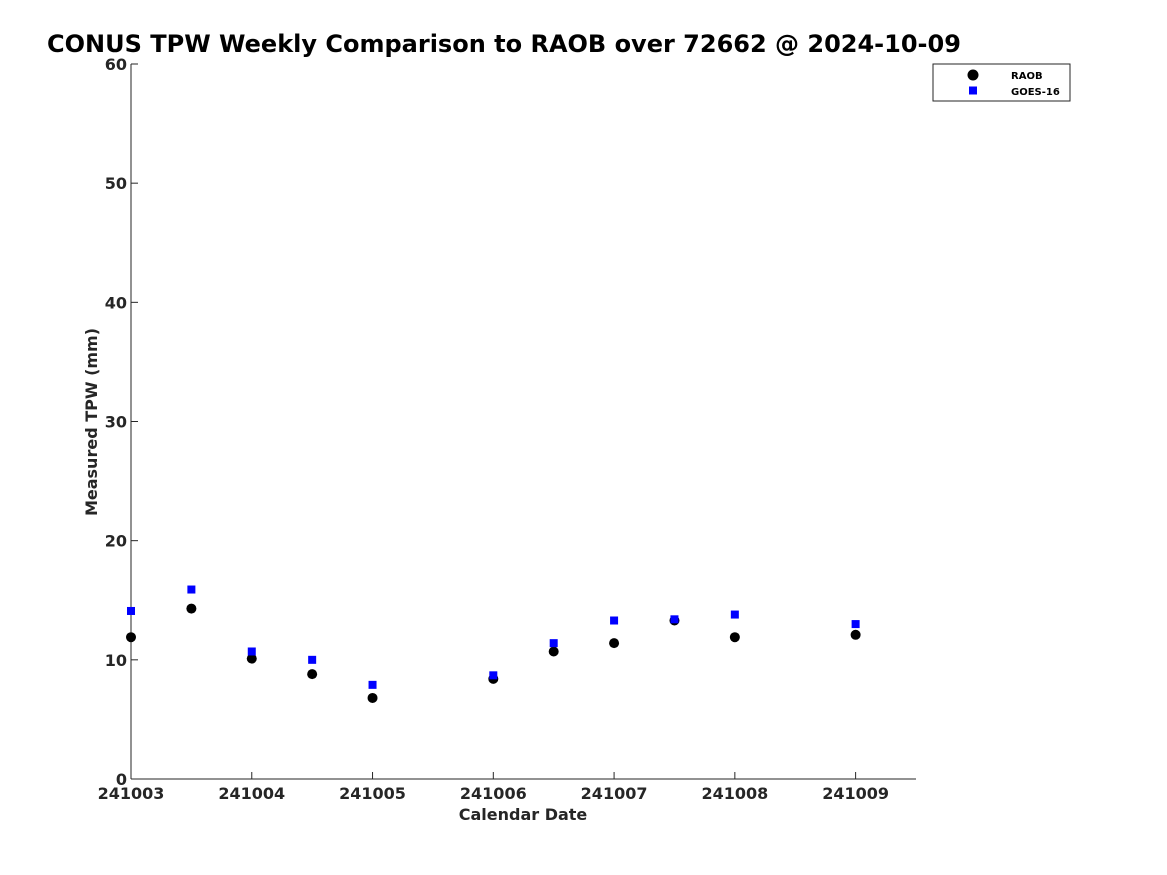  What do you see at coordinates (372, 793) in the screenshot?
I see `x-tick-label: 241005` at bounding box center [372, 793].